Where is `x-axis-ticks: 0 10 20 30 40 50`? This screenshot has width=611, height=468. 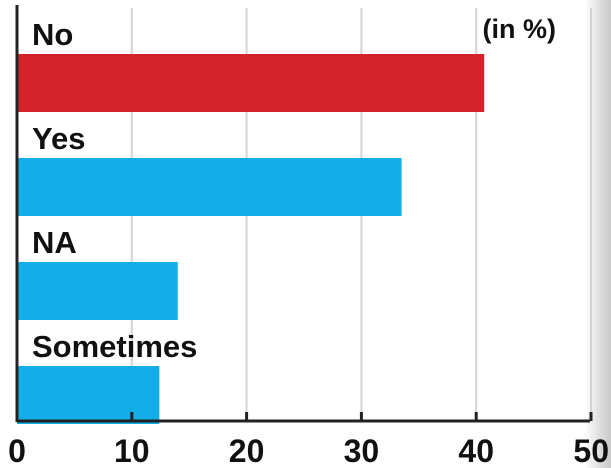 x-axis-ticks: 0 10 20 30 40 50 is located at coordinates (308, 440).